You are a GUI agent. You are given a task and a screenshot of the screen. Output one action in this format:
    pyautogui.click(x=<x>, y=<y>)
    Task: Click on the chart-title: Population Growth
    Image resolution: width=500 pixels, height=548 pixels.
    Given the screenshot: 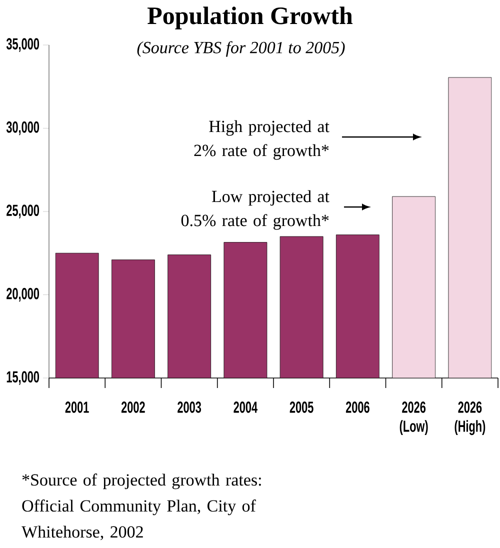 What is the action you would take?
    pyautogui.click(x=250, y=18)
    